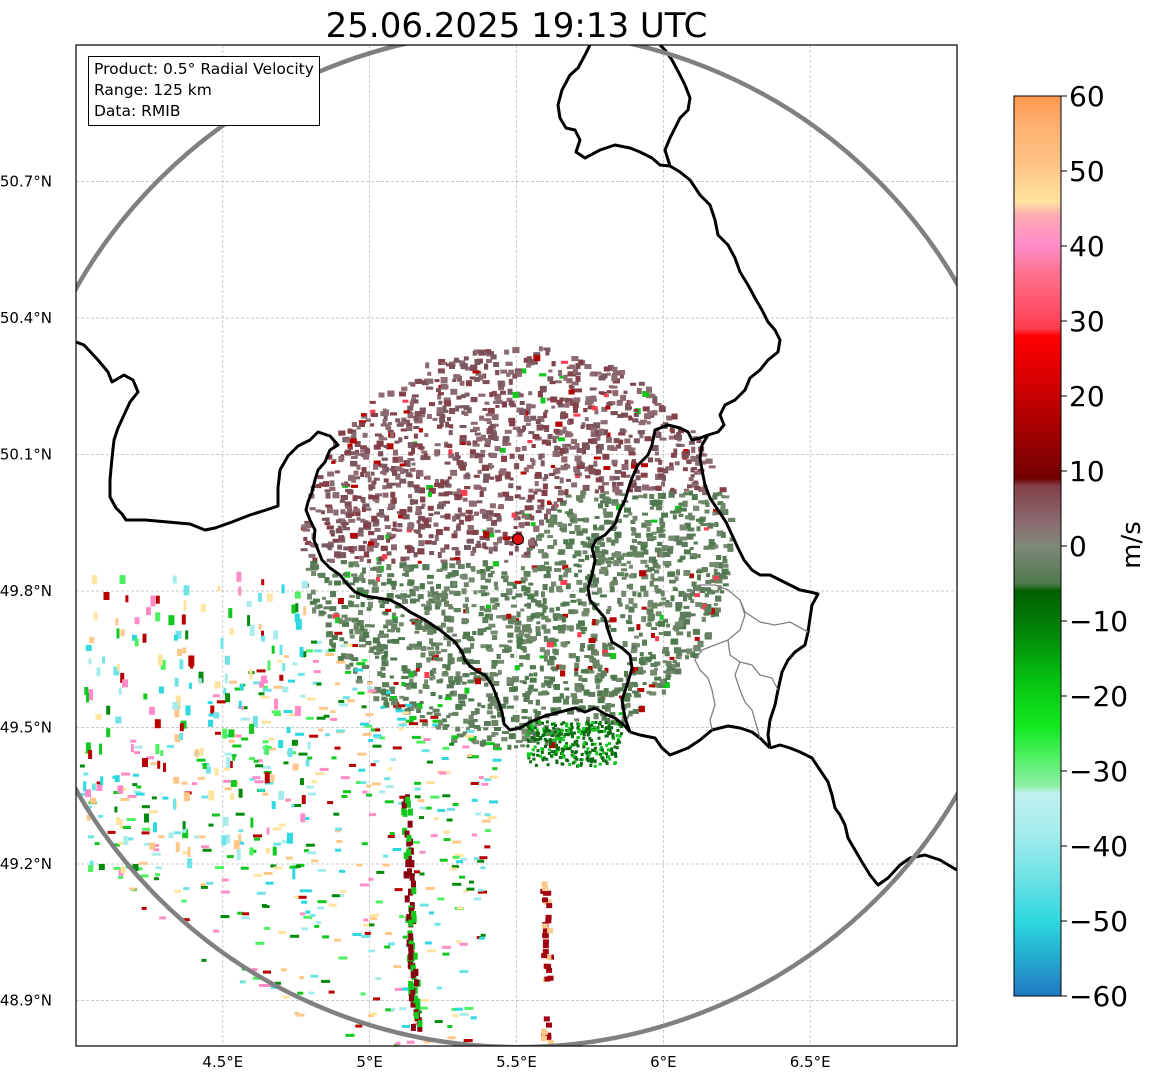 This screenshot has height=1081, width=1171. What do you see at coordinates (516, 1062) in the screenshot?
I see `lon-tick-label: 5.5°E` at bounding box center [516, 1062].